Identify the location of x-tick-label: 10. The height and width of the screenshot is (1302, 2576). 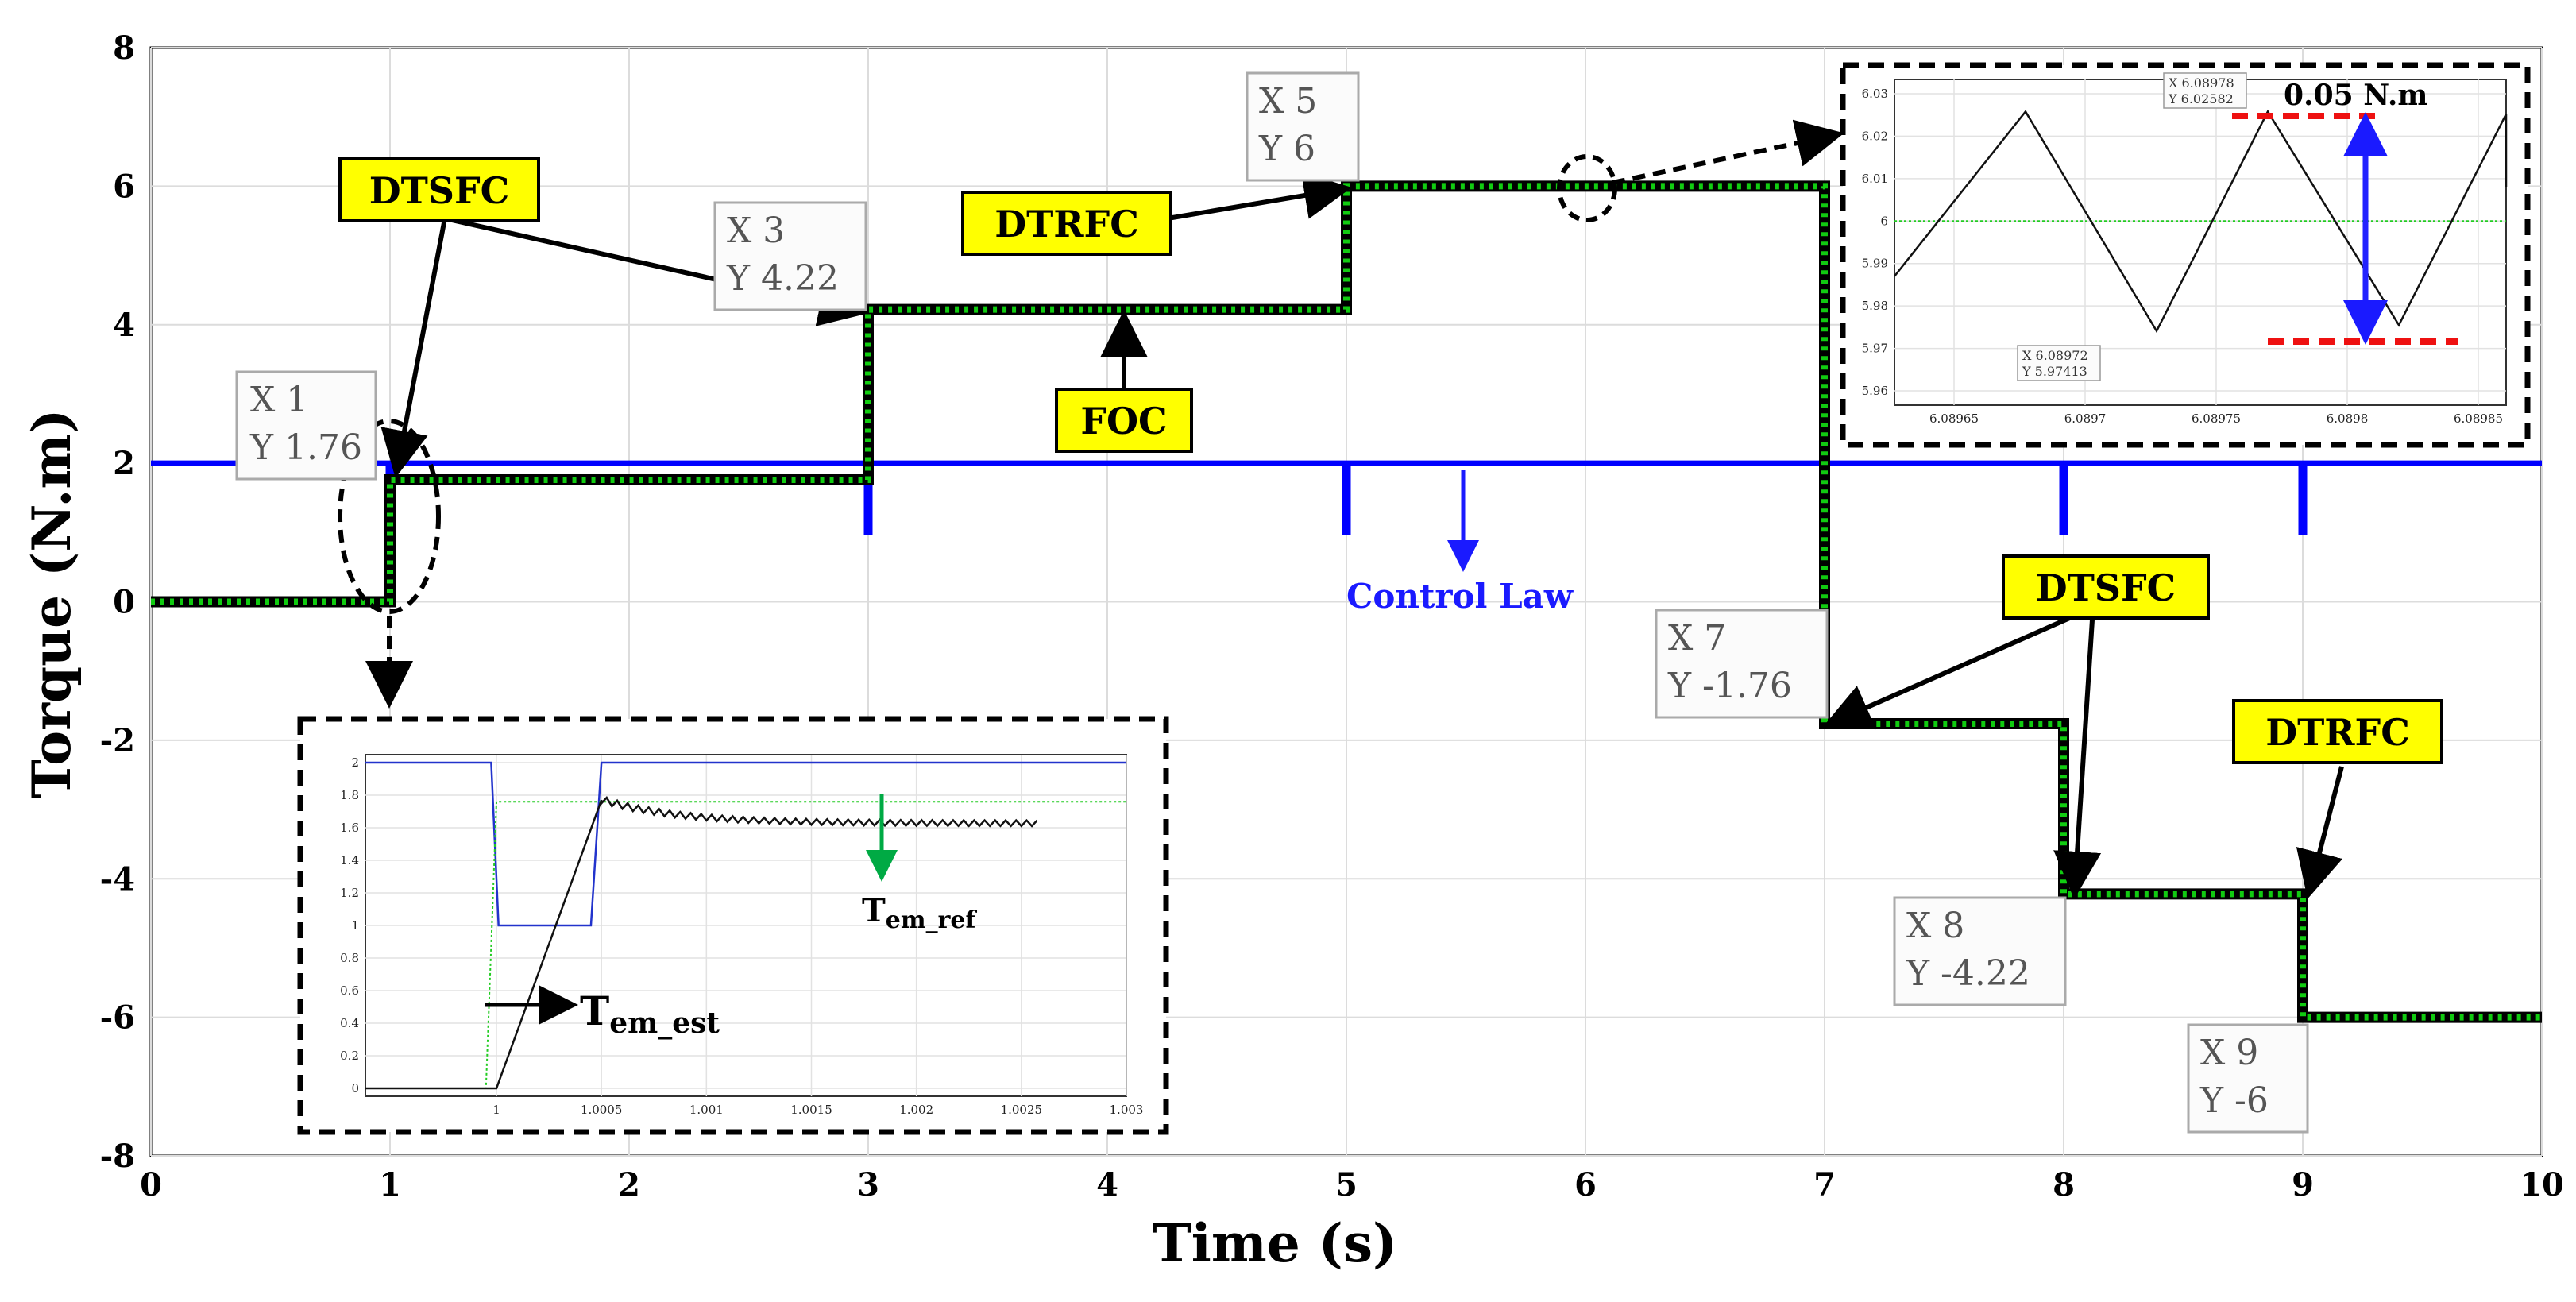
(2542, 1184).